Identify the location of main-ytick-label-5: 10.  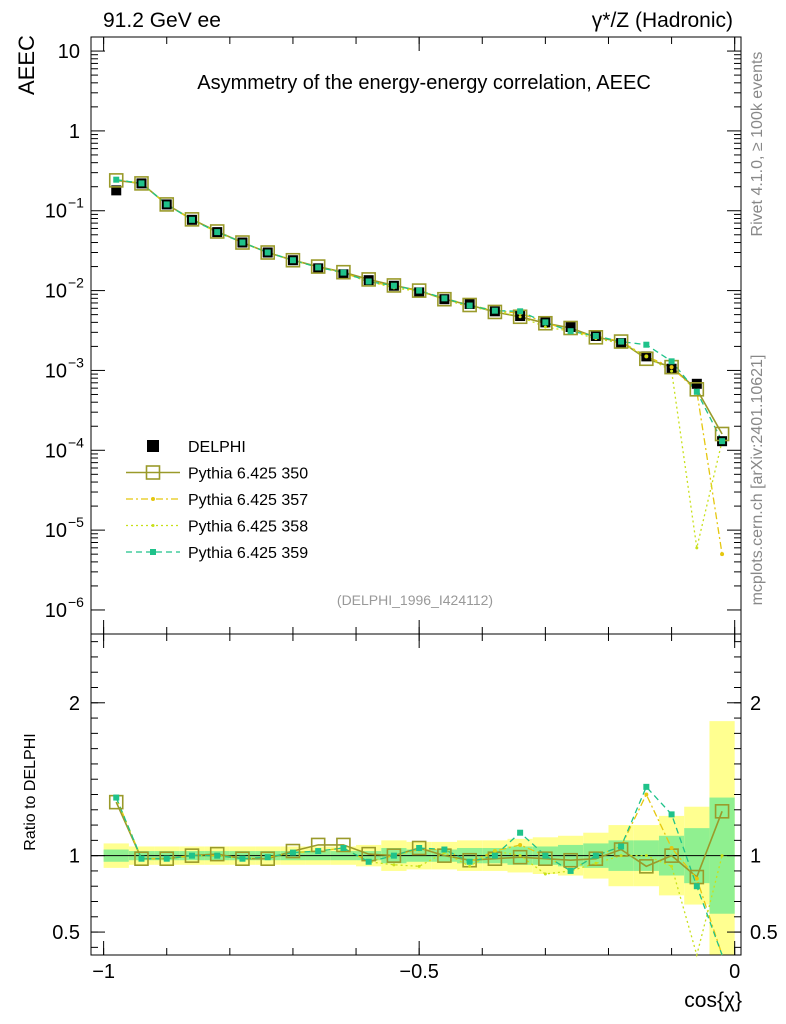
(56, 451).